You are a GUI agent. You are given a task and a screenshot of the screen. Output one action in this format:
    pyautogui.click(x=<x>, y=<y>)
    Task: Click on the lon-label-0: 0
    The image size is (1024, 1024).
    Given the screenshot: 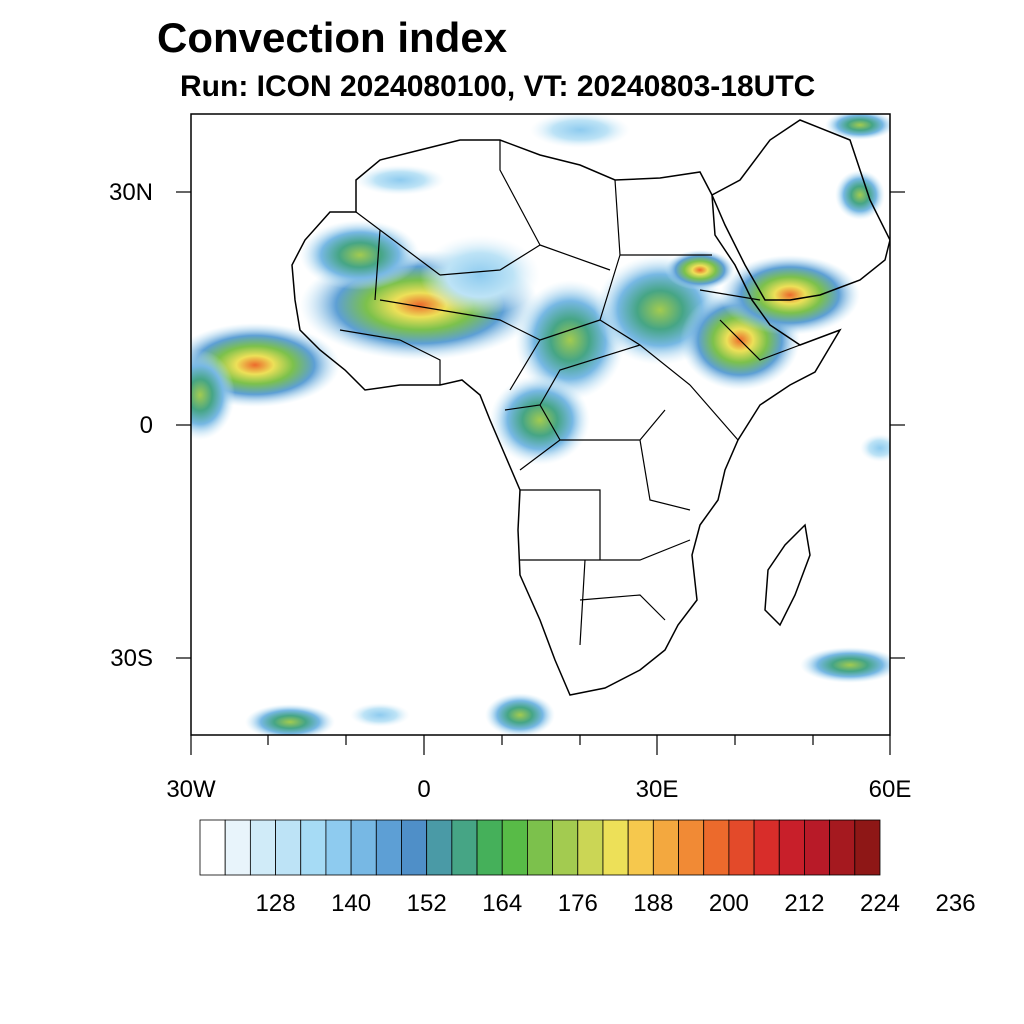 What is the action you would take?
    pyautogui.click(x=423, y=789)
    